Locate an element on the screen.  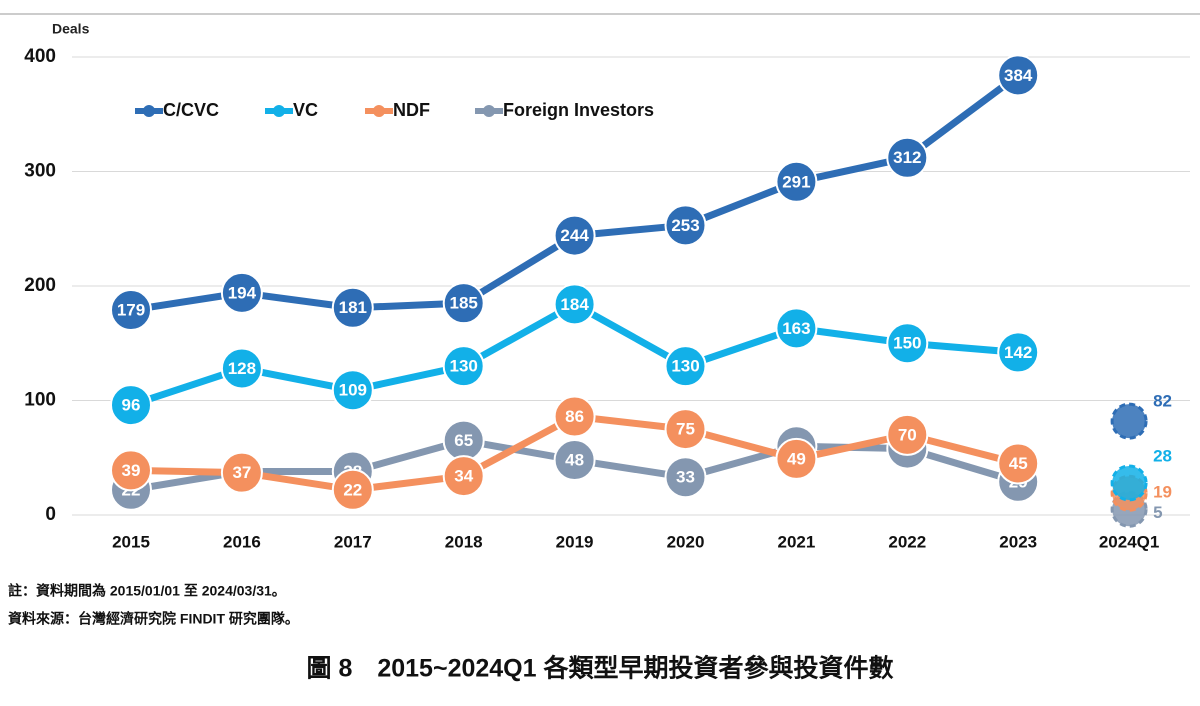
data-label: 185 is located at coordinates (464, 303).